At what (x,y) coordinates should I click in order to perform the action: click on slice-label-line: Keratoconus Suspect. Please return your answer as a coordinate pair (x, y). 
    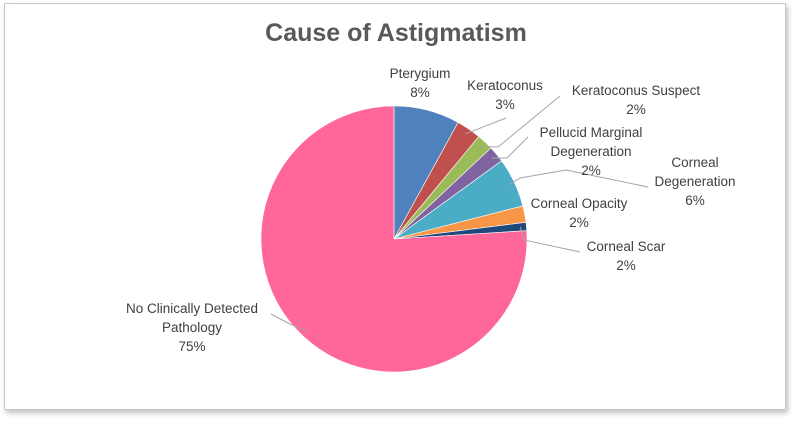
    Looking at the image, I should click on (636, 90).